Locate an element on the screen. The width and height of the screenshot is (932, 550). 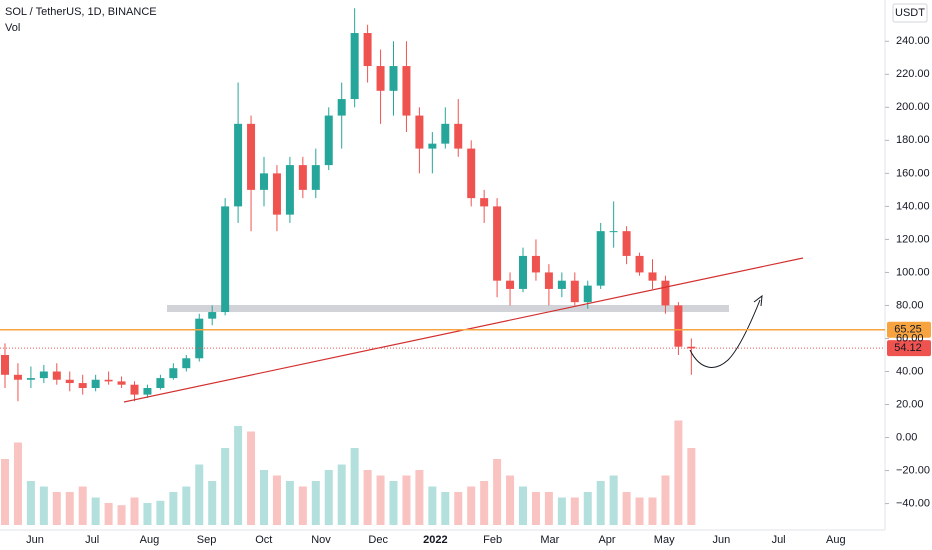
x-tick-label: 2022 is located at coordinates (435, 540).